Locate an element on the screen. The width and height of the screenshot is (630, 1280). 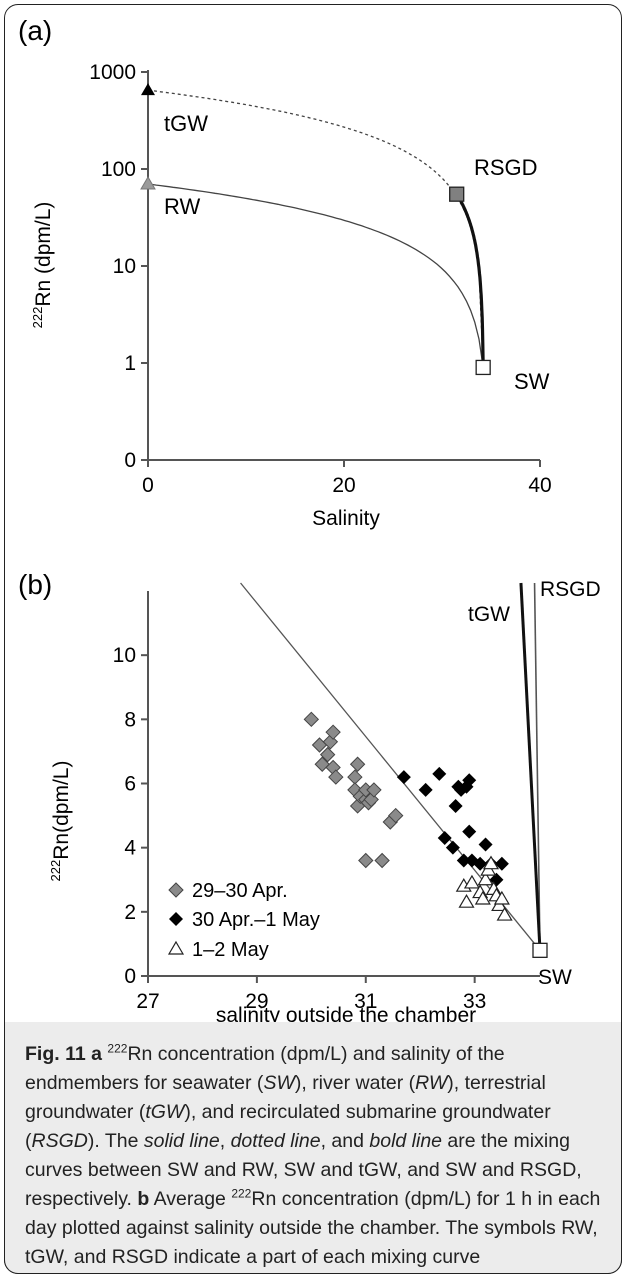
x-tick-label-a: 0 is located at coordinates (148, 485).